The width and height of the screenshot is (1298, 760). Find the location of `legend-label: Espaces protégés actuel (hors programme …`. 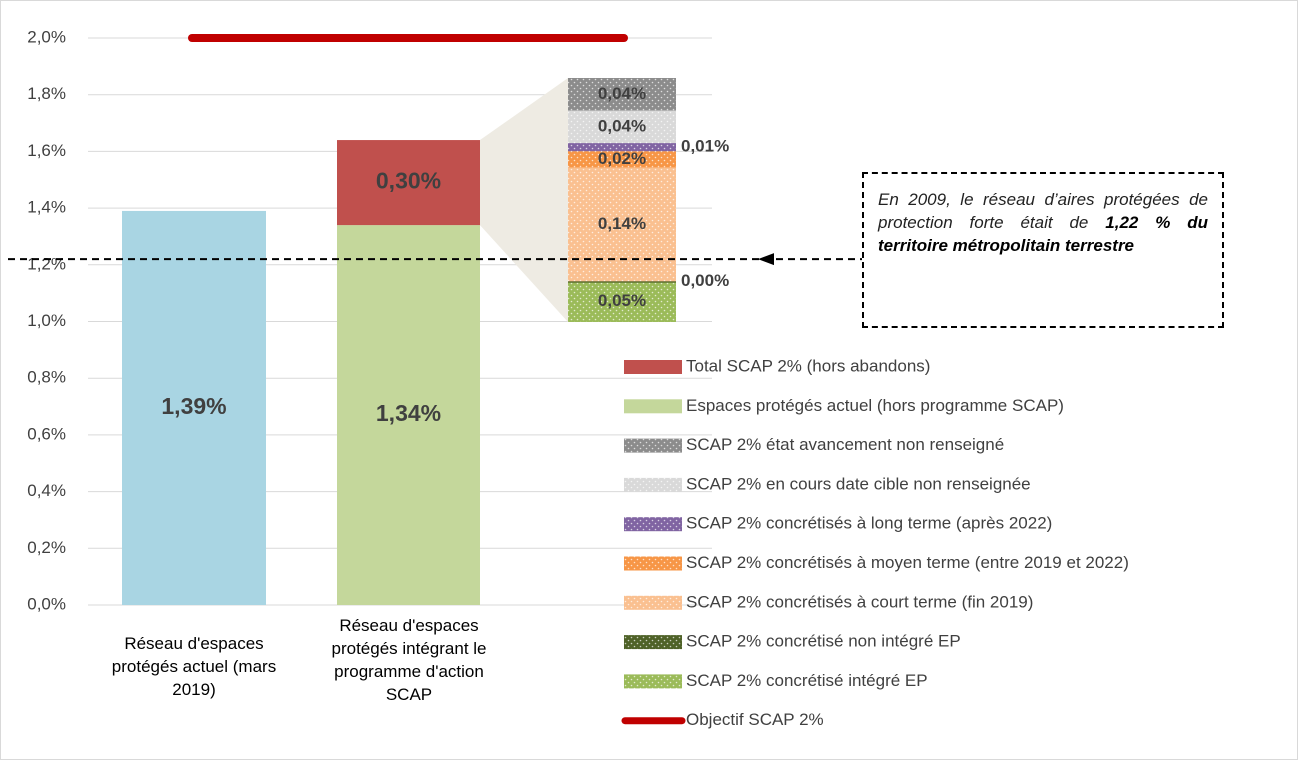

legend-label: Espaces protégés actuel (hors programme … is located at coordinates (875, 405).